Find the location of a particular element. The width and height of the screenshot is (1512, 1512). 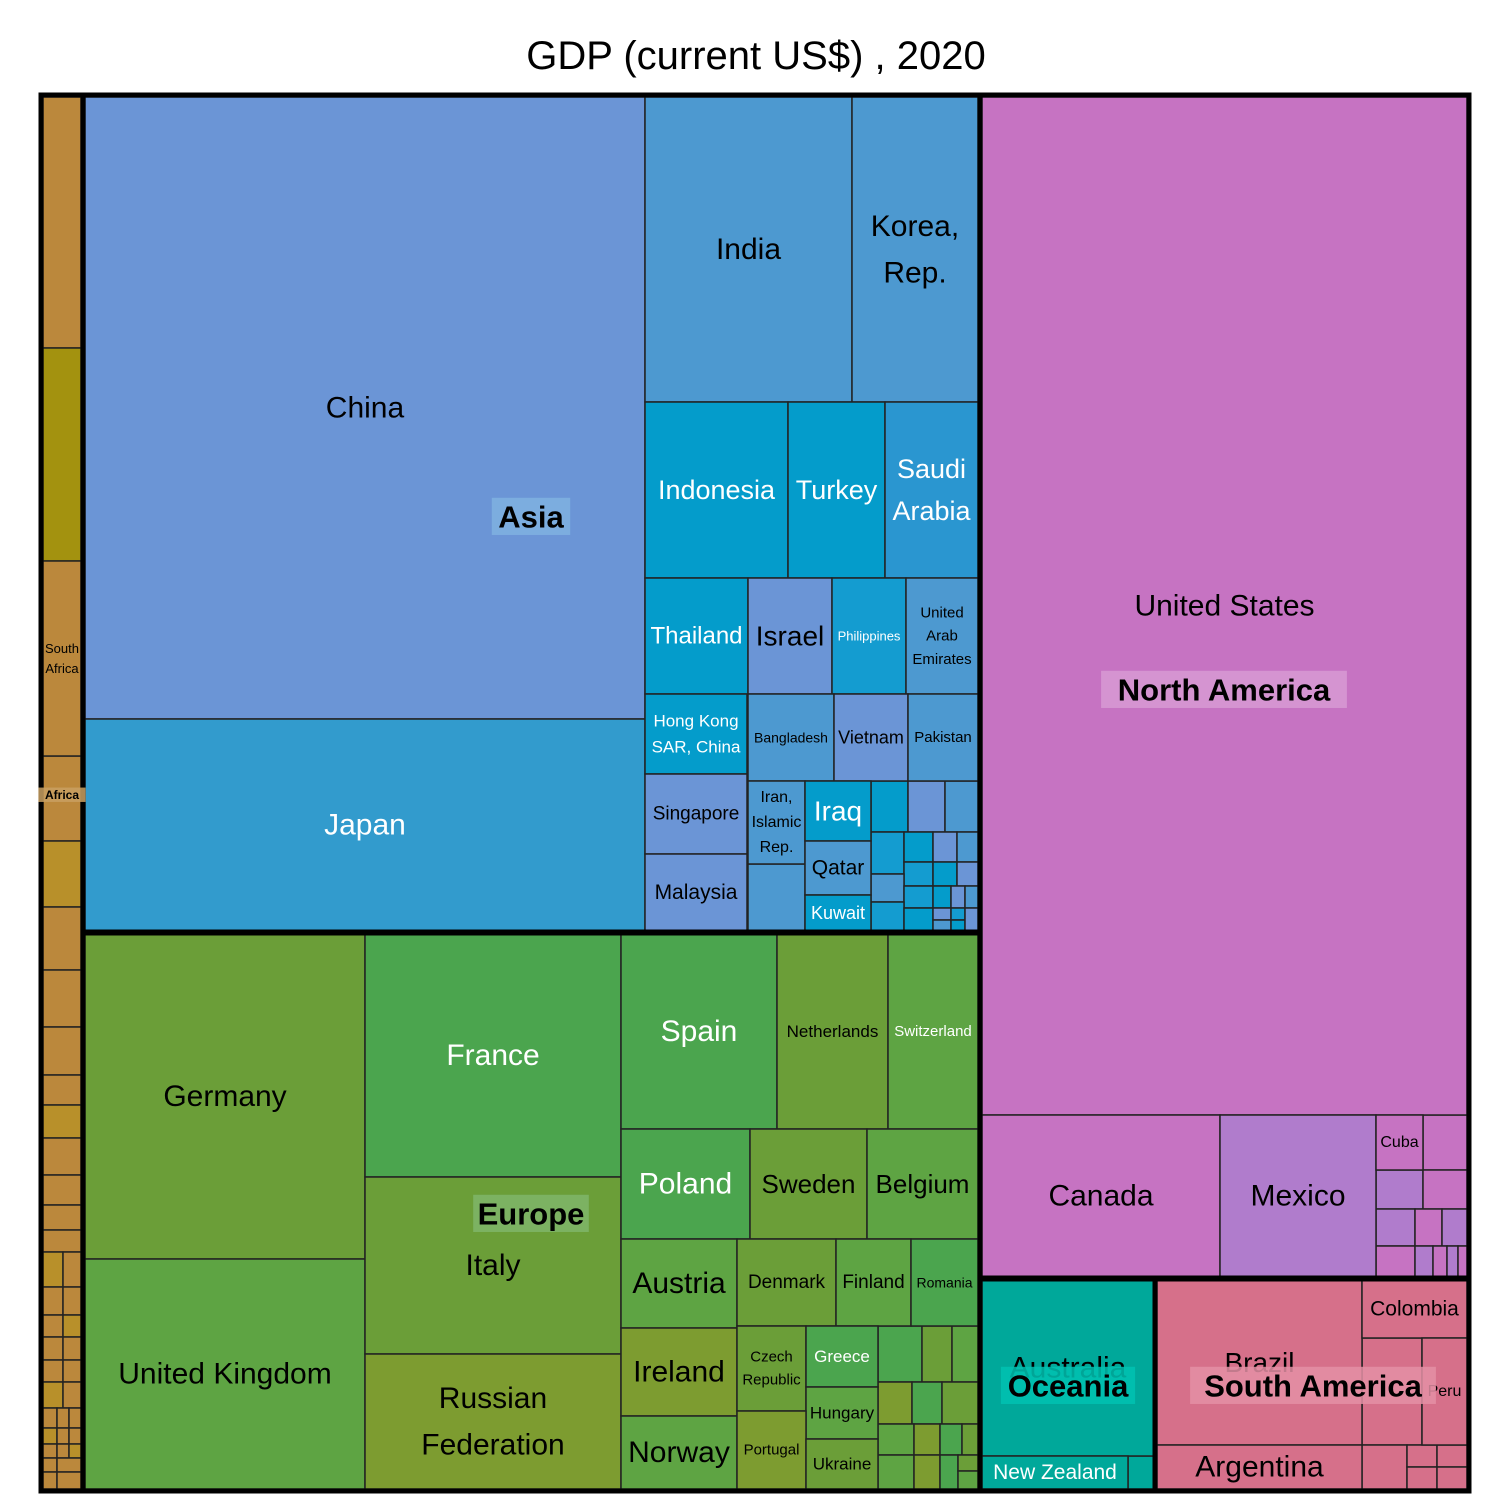

treemap-cell-qatar: Qatar is located at coordinates (838, 868).